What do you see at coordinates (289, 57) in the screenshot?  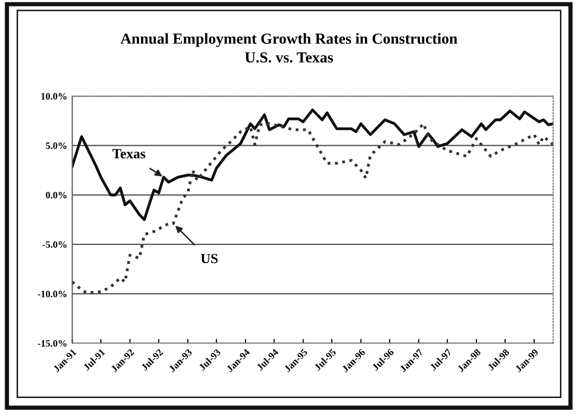 I see `chart-subtitle: U.S. vs. Texas` at bounding box center [289, 57].